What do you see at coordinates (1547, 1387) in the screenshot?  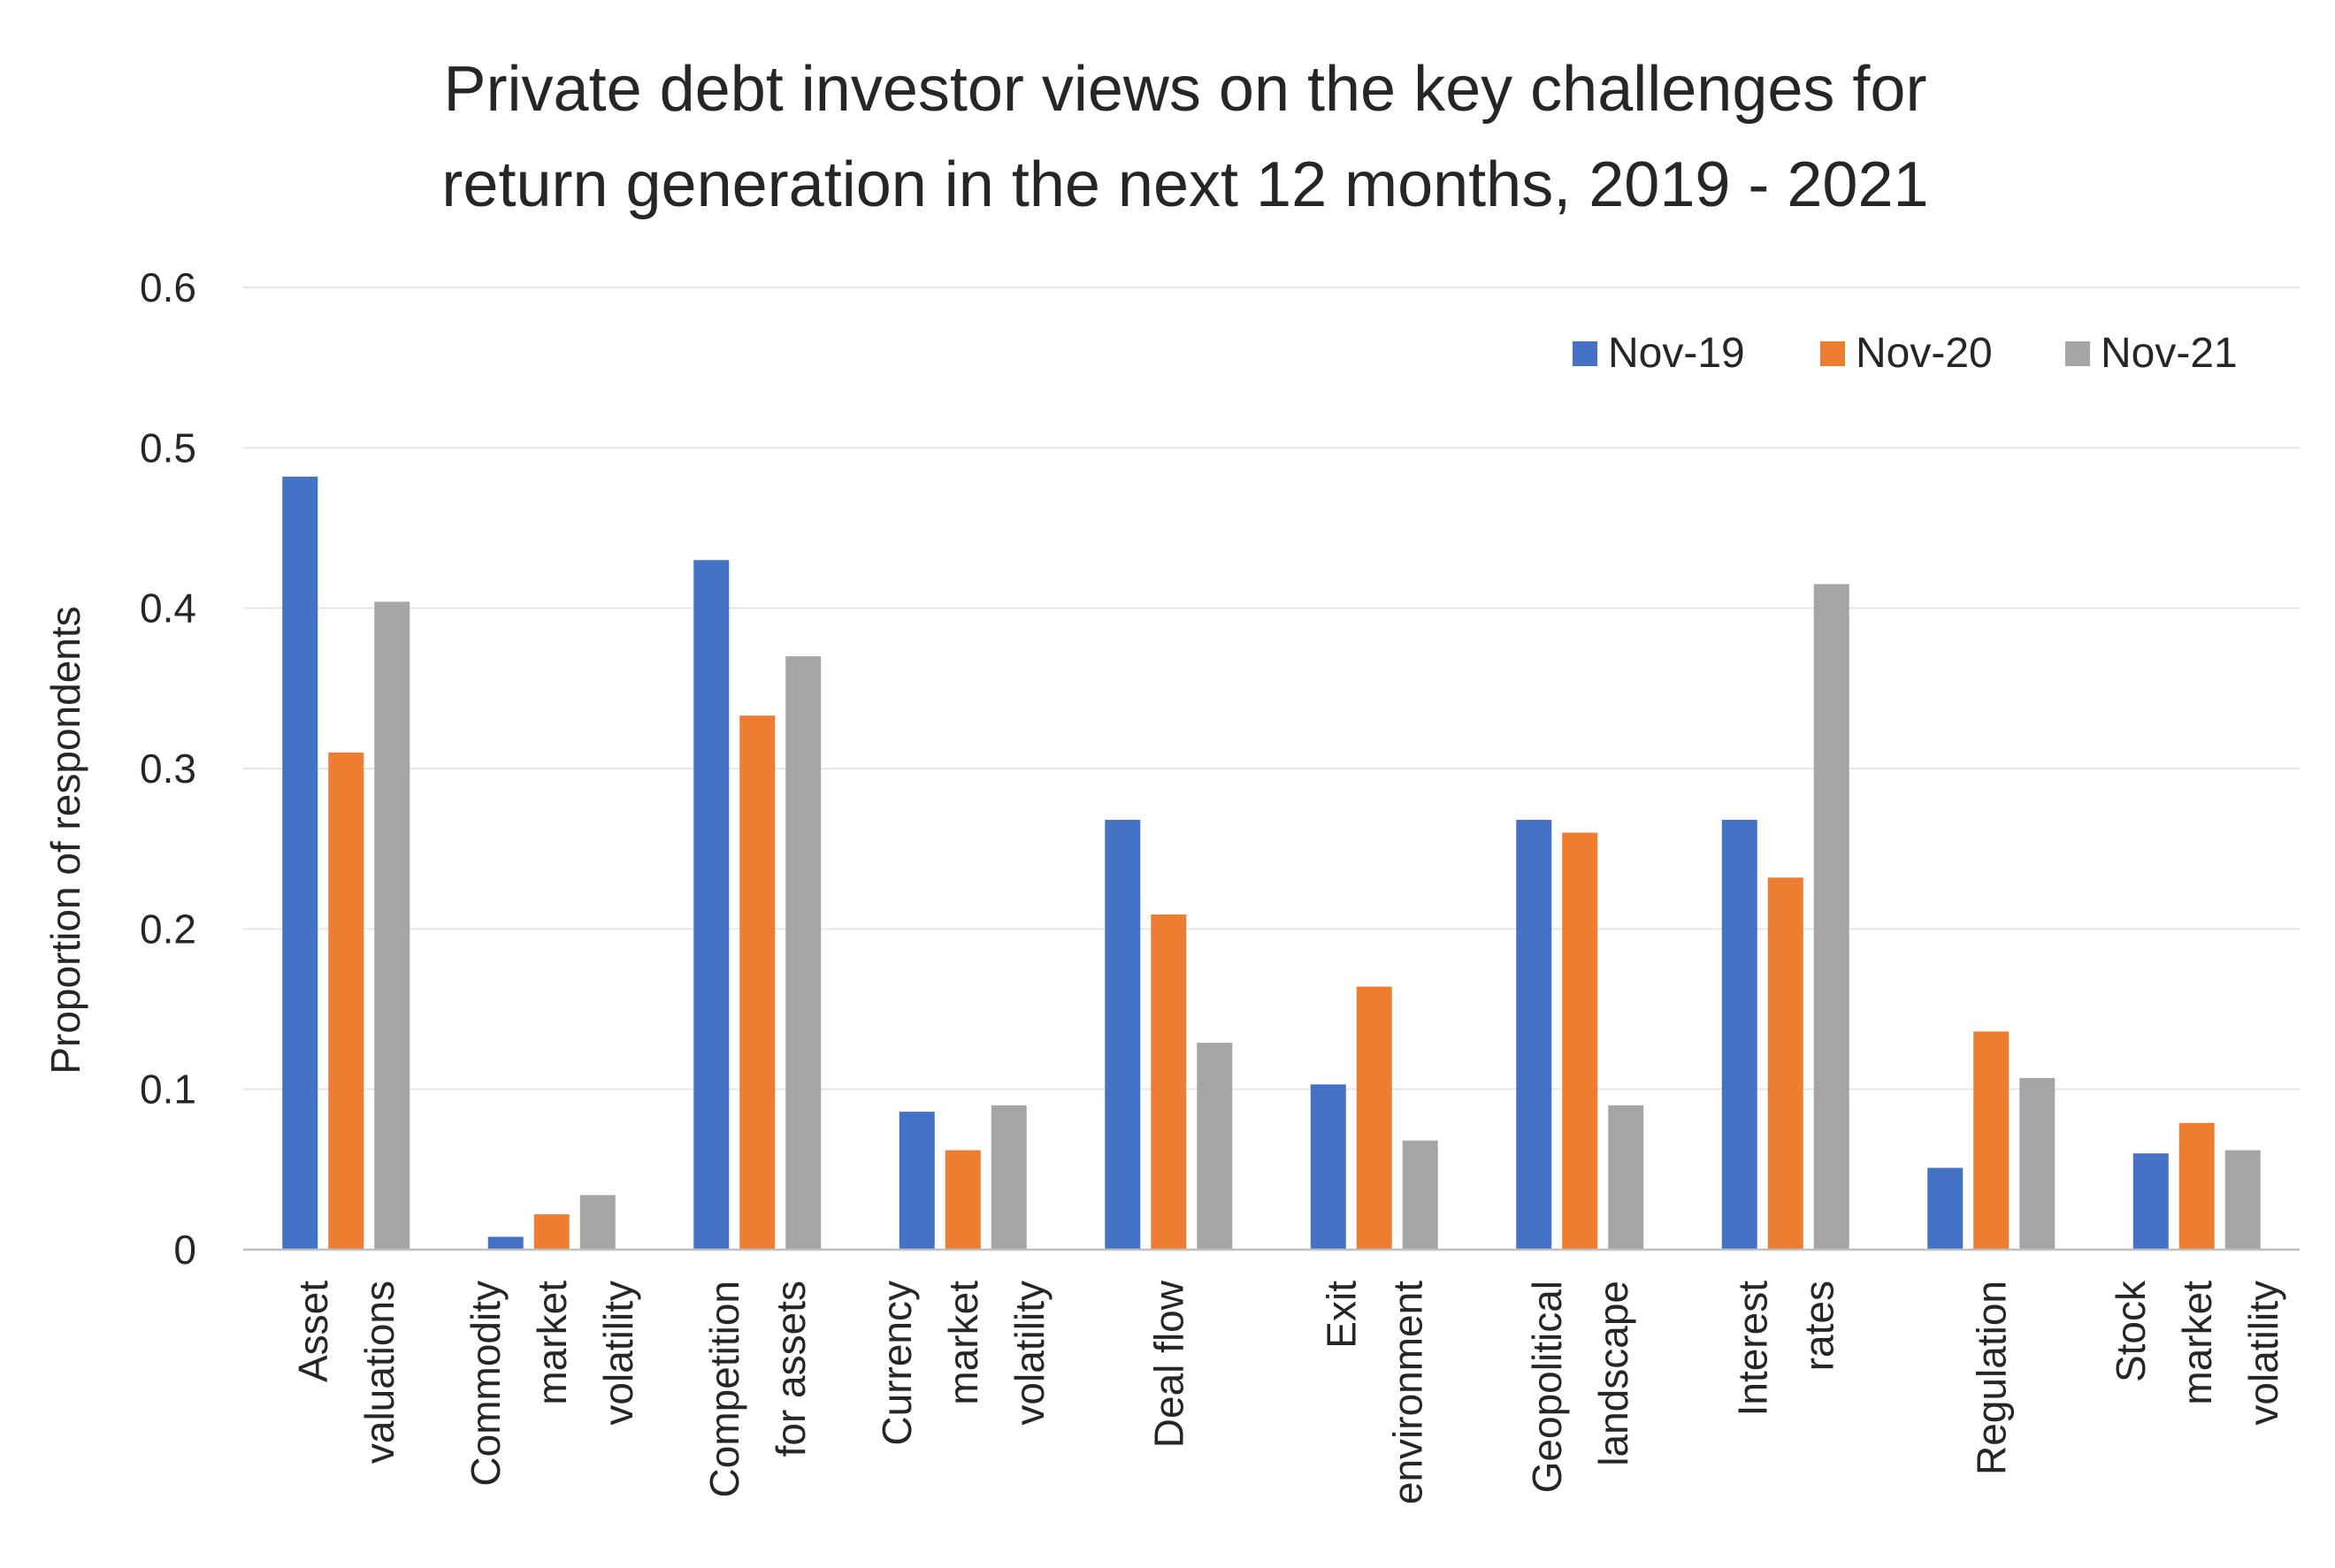 I see `x-category-label-line: Geopolitical` at bounding box center [1547, 1387].